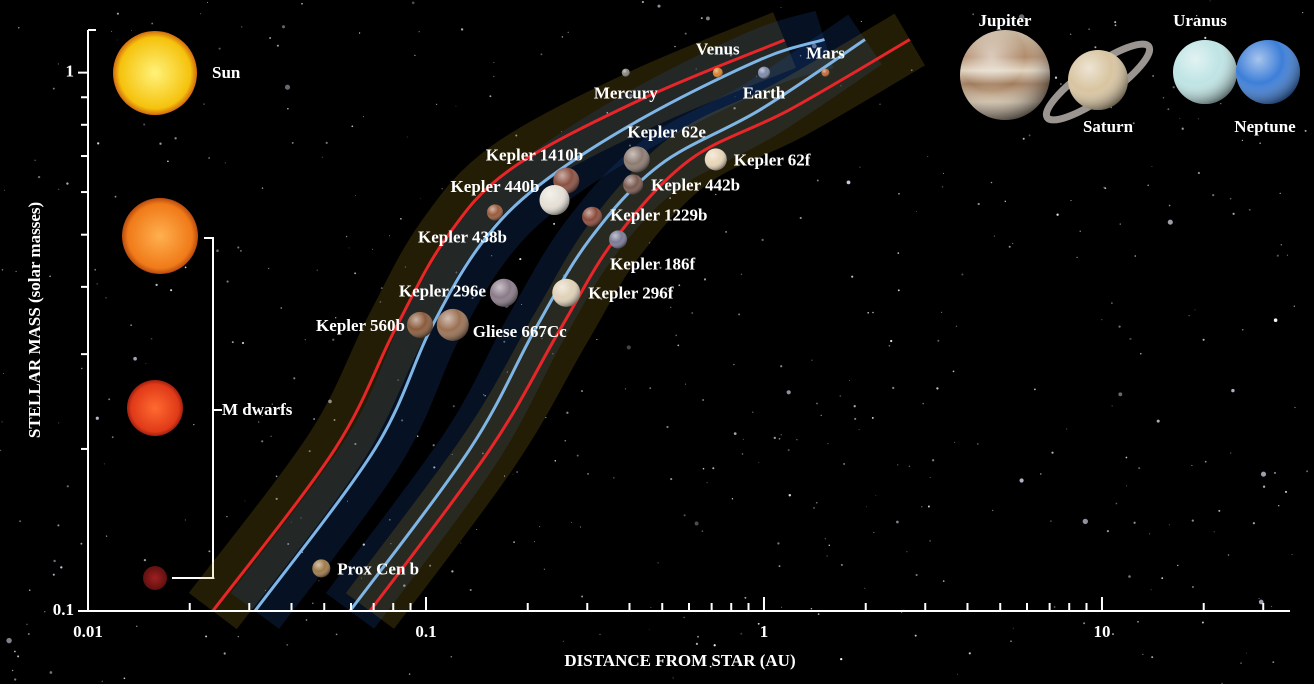 The height and width of the screenshot is (684, 1314). I want to click on star-label: Sun, so click(226, 72).